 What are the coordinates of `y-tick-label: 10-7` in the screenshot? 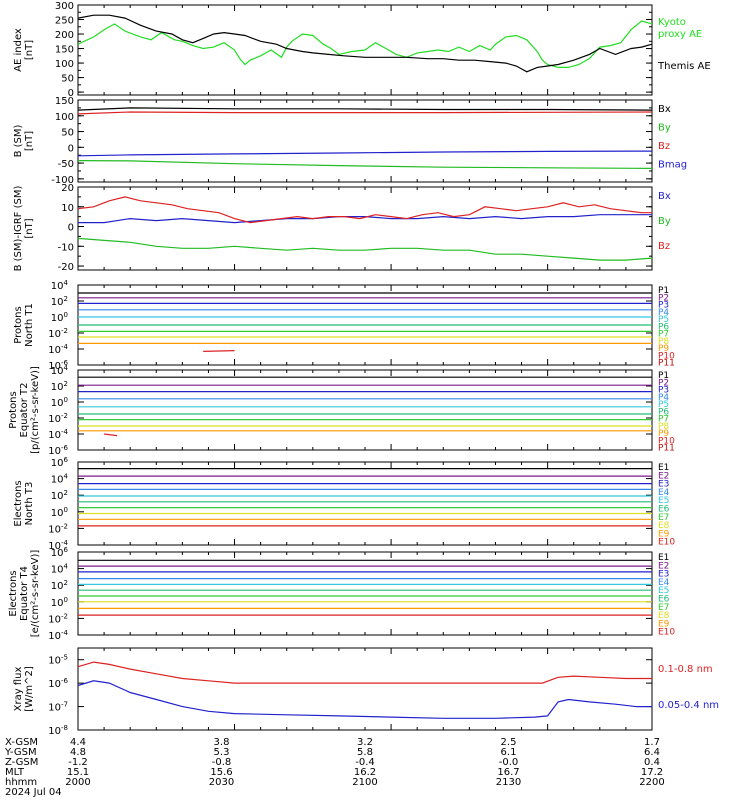 It's located at (58, 707).